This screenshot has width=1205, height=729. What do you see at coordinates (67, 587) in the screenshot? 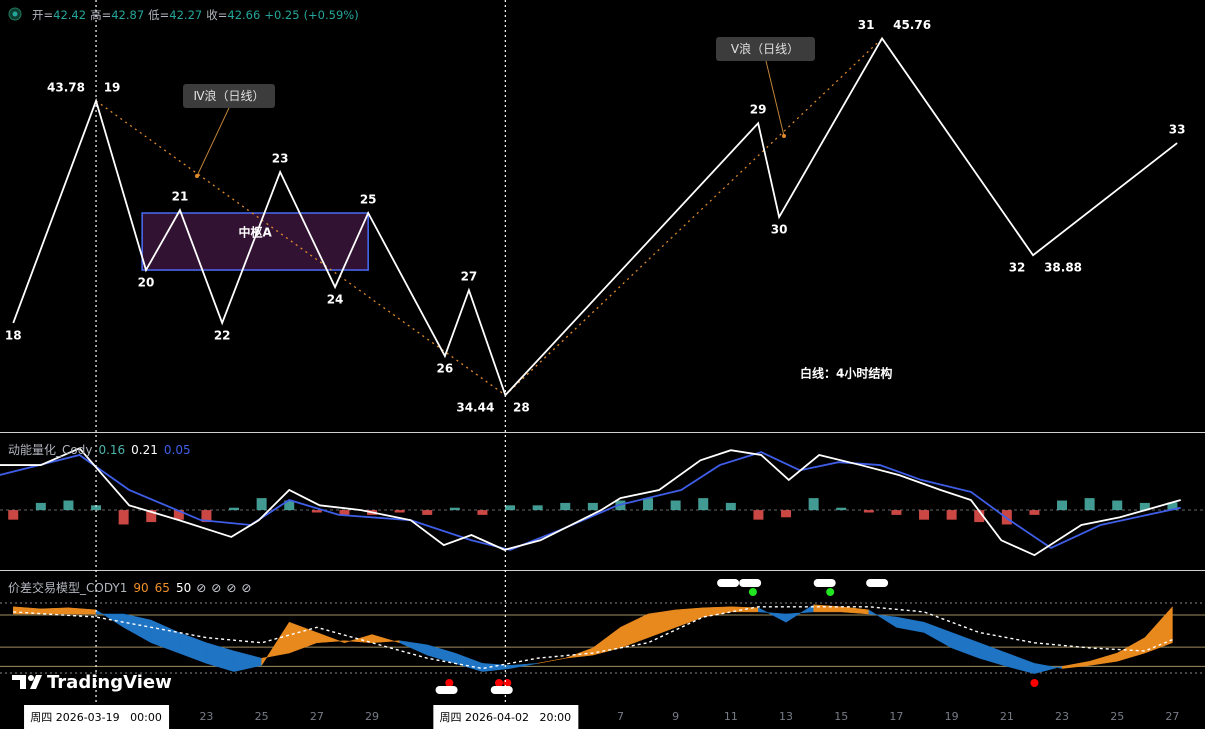
I see `indicator-name: 价差交易模型_CODY1` at bounding box center [67, 587].